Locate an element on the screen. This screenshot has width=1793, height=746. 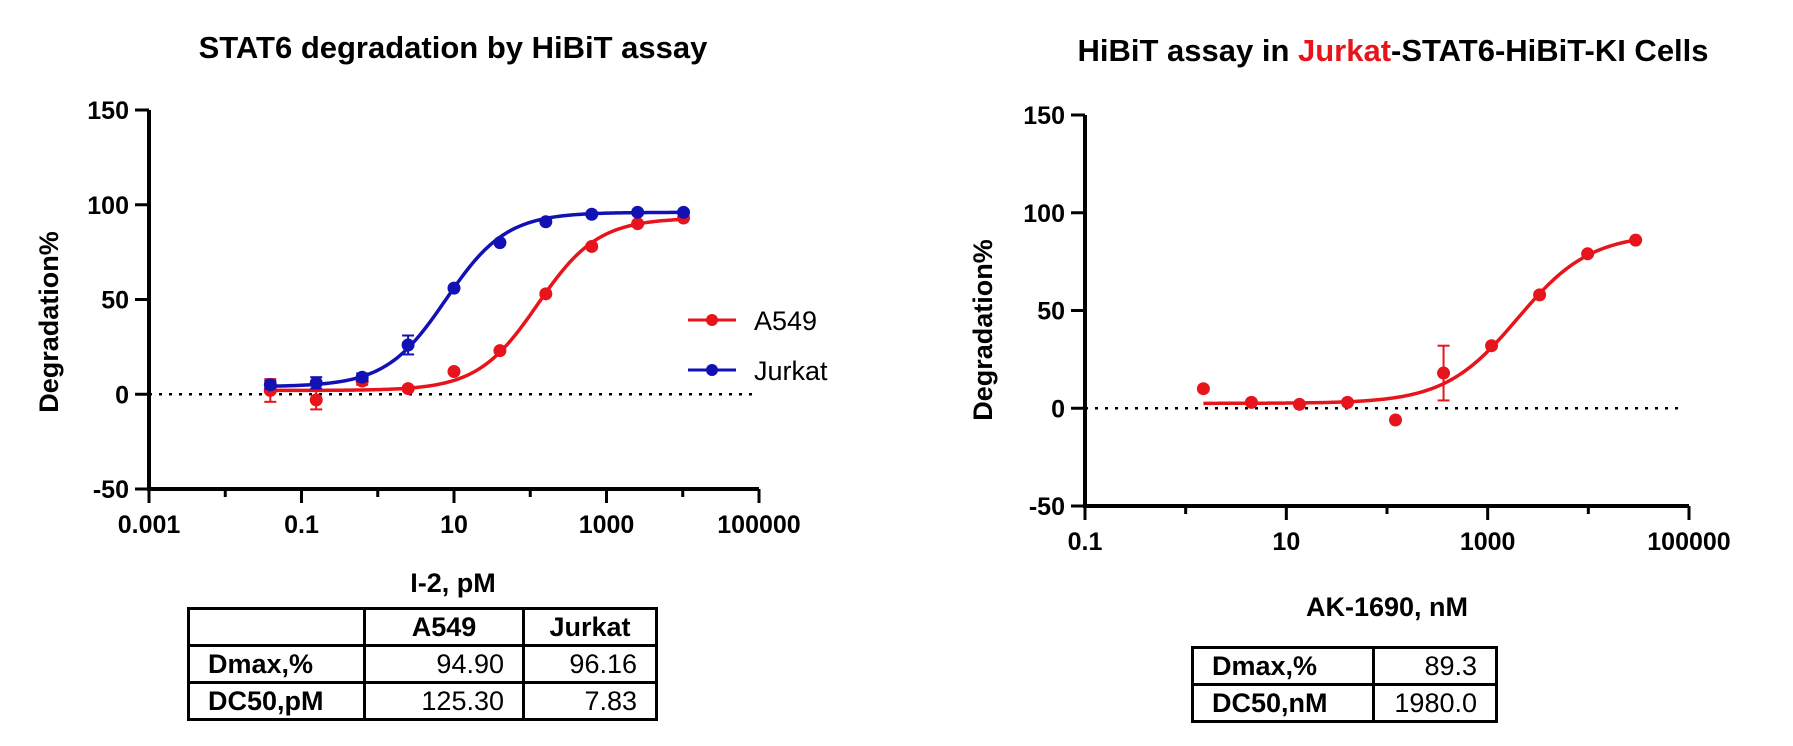
right-y-tick-label: -50 is located at coordinates (1047, 507).